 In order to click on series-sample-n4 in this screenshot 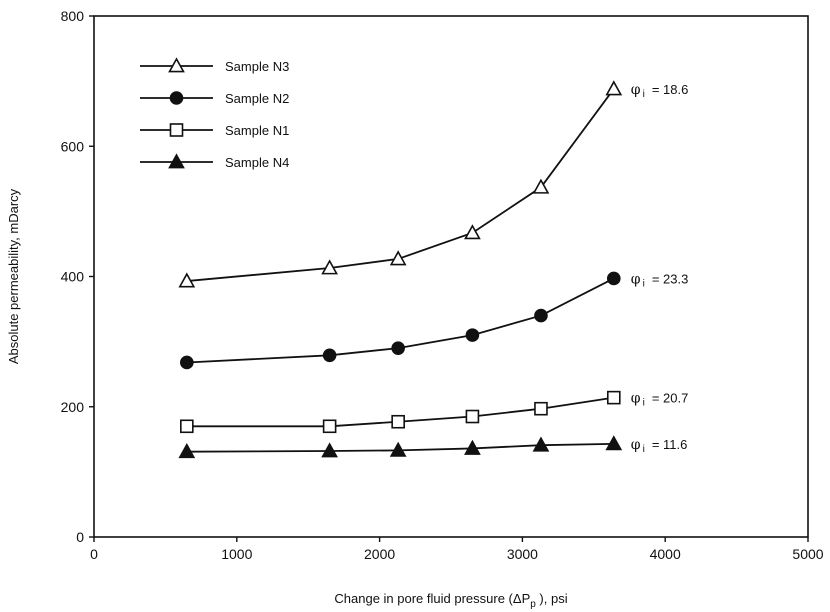, I will do `click(400, 447)`.